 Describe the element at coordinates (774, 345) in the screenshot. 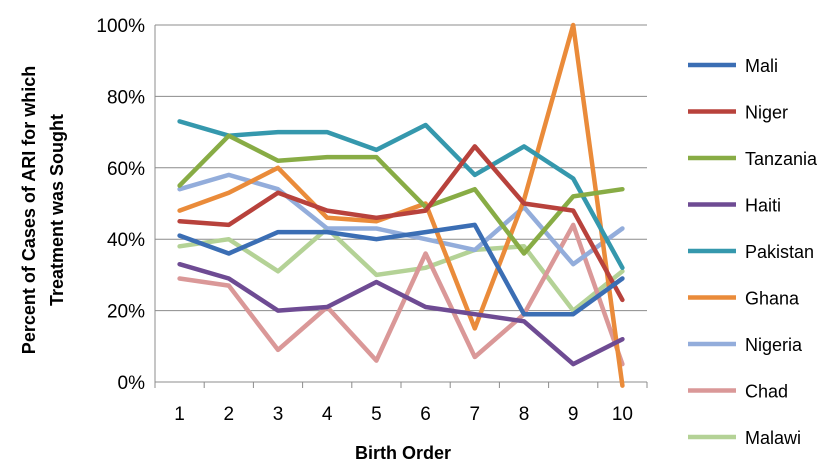

I see `legend-label-nigeria: Nigeria` at that location.